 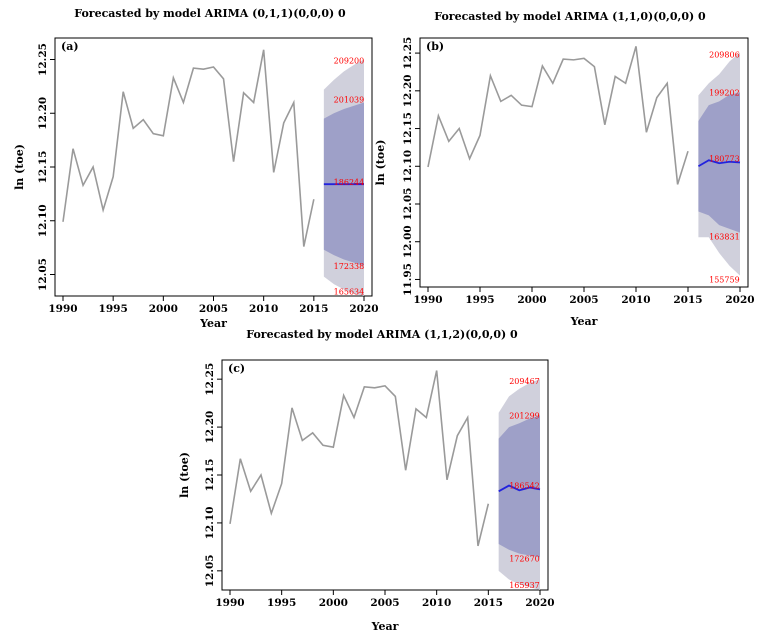 What do you see at coordinates (70, 46) in the screenshot?
I see `panel-label: (a)` at bounding box center [70, 46].